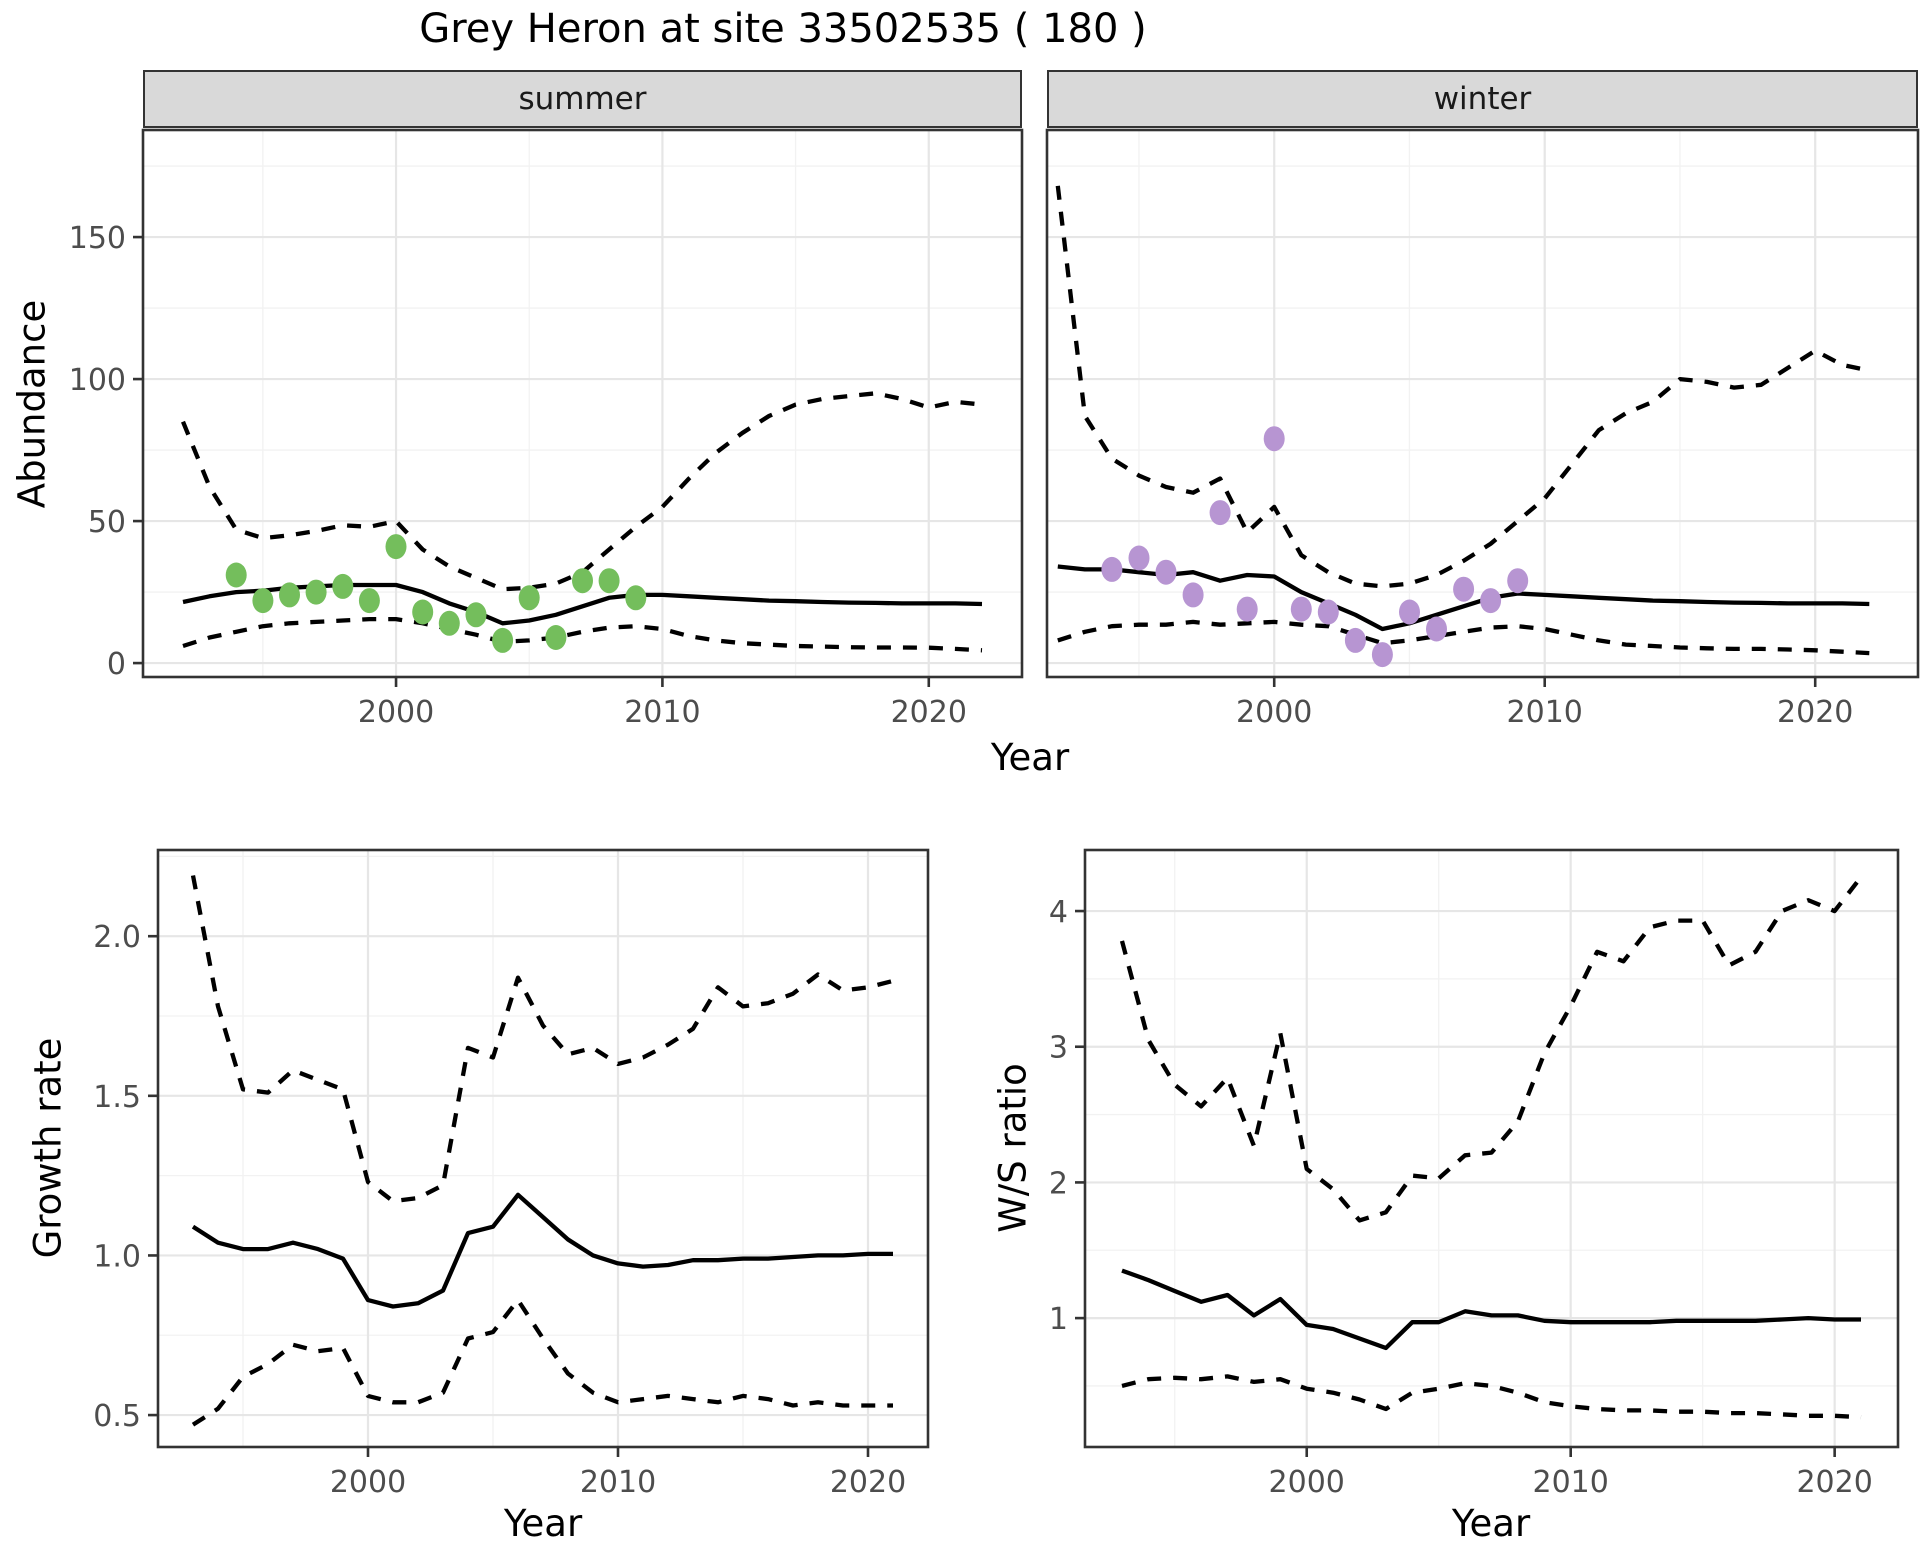 This screenshot has width=1920, height=1560. I want to click on summer-observation-points, so click(436, 593).